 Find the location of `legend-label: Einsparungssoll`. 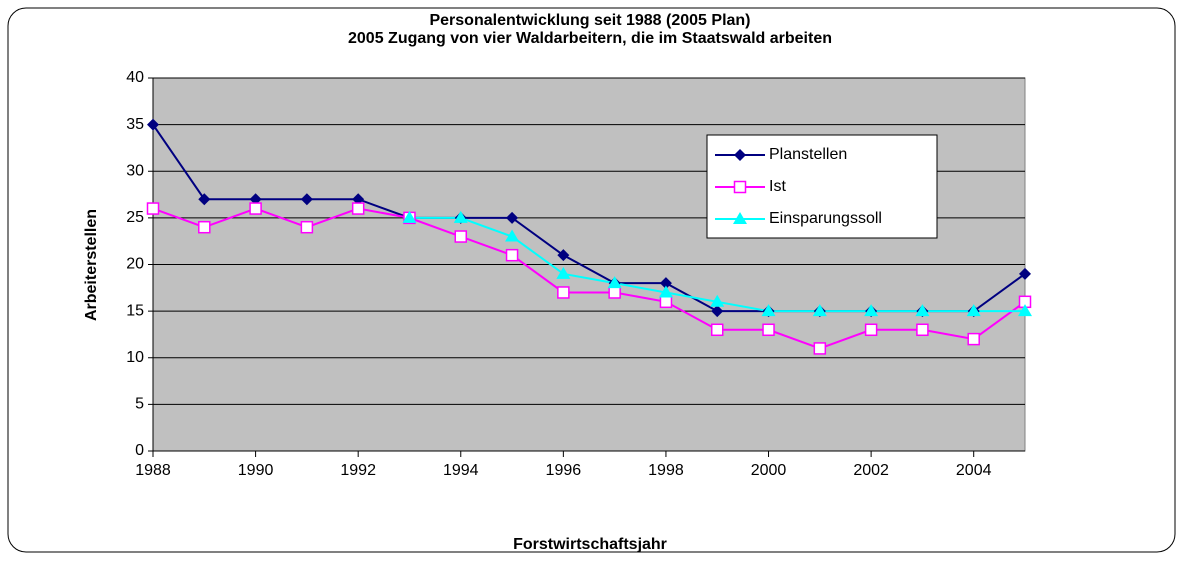

legend-label: Einsparungssoll is located at coordinates (825, 218).